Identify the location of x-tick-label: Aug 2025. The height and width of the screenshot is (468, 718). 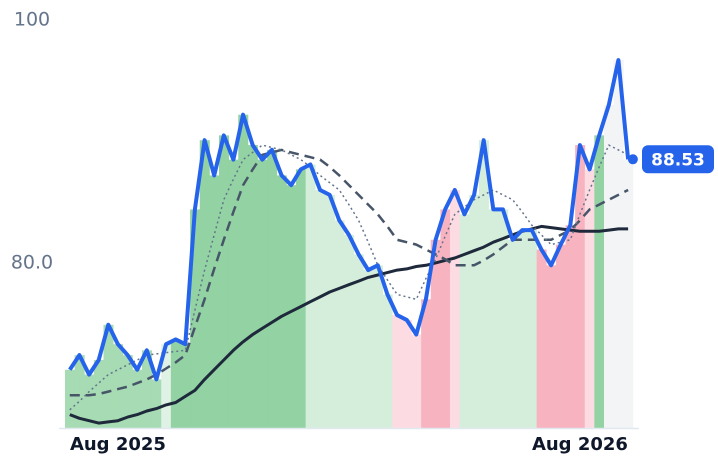
(118, 444).